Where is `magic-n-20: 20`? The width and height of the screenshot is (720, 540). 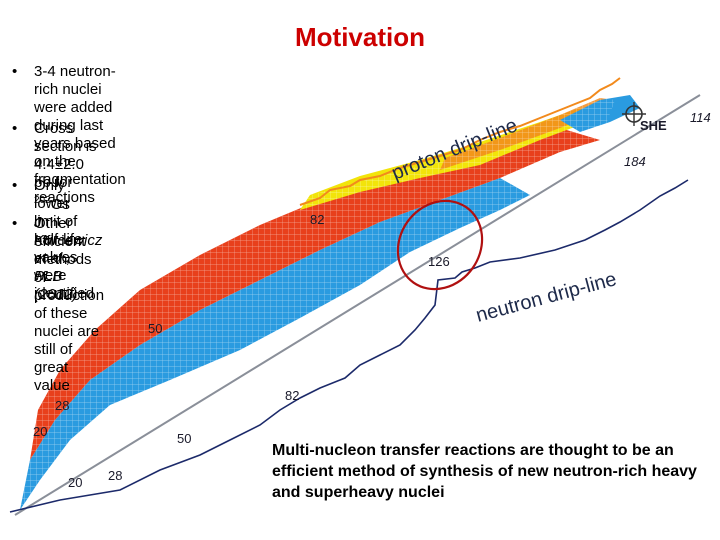 magic-n-20: 20 is located at coordinates (75, 482).